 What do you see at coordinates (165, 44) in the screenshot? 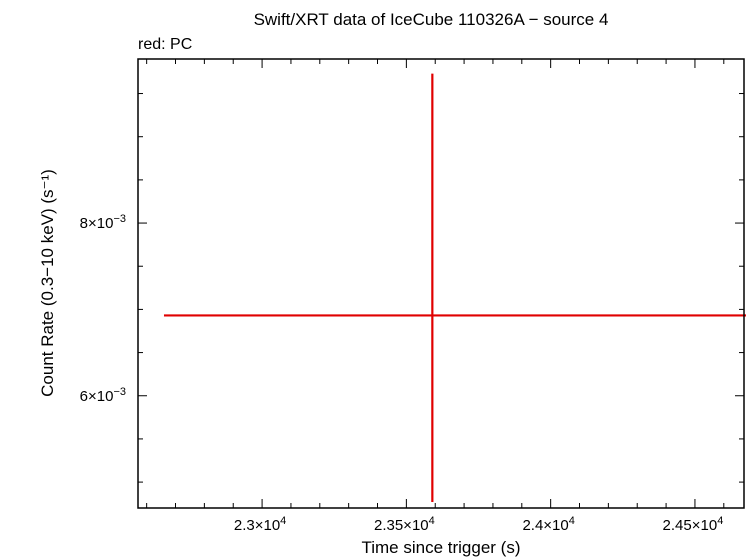
I see `chart-subtitle: red: PC` at bounding box center [165, 44].